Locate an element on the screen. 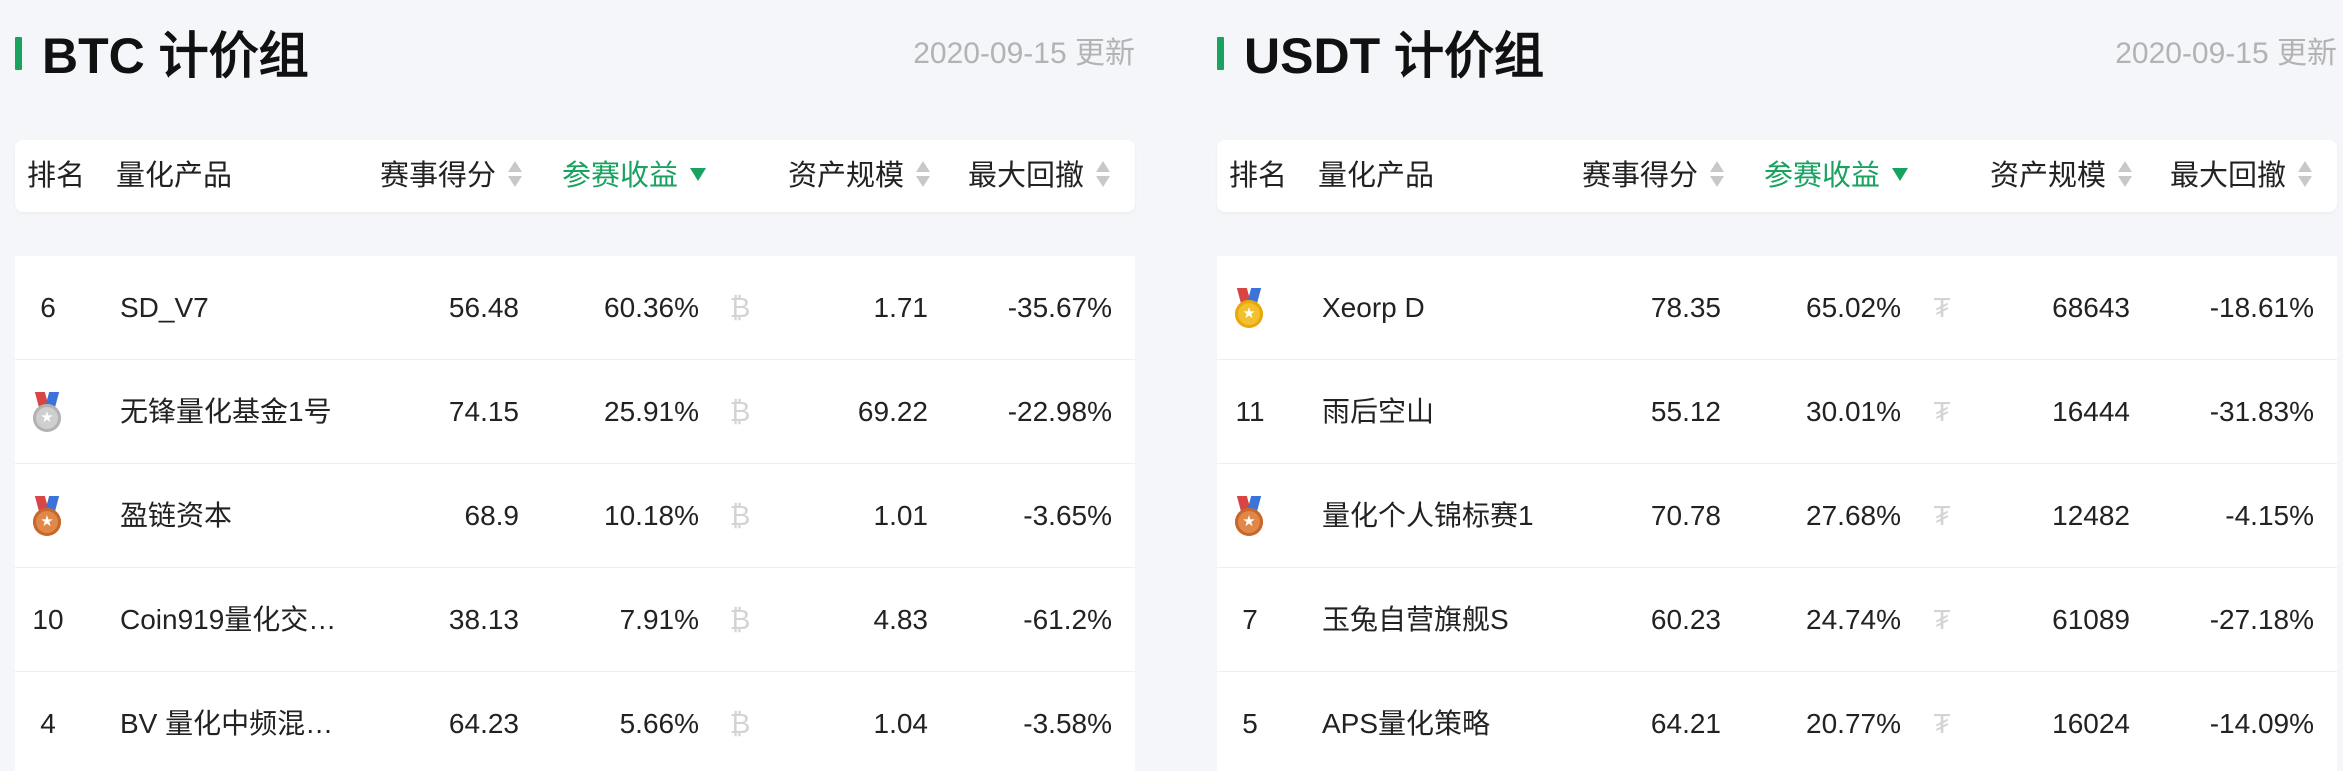 The width and height of the screenshot is (2343, 771). product-name: Xeorp D is located at coordinates (1373, 307).